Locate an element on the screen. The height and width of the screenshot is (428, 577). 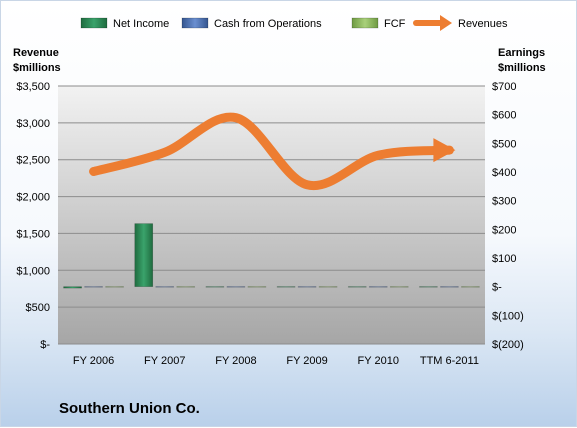
right-tick-label: $(200) is located at coordinates (508, 345).